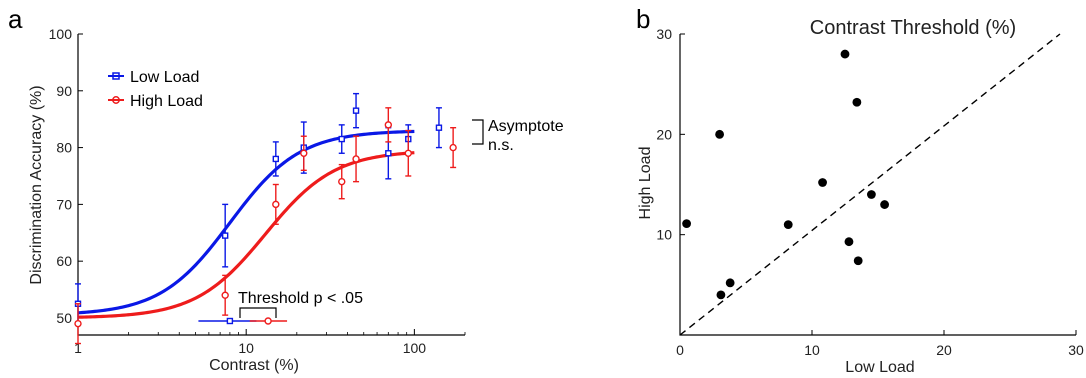 Image resolution: width=1086 pixels, height=378 pixels. I want to click on right-y-axis-label: High Load, so click(645, 183).